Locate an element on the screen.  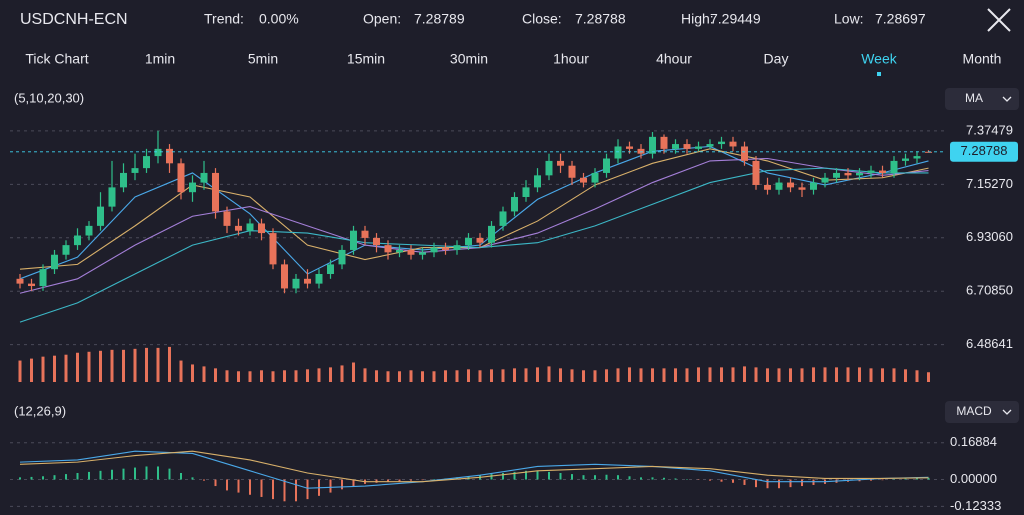
tab: 30min is located at coordinates (469, 59).